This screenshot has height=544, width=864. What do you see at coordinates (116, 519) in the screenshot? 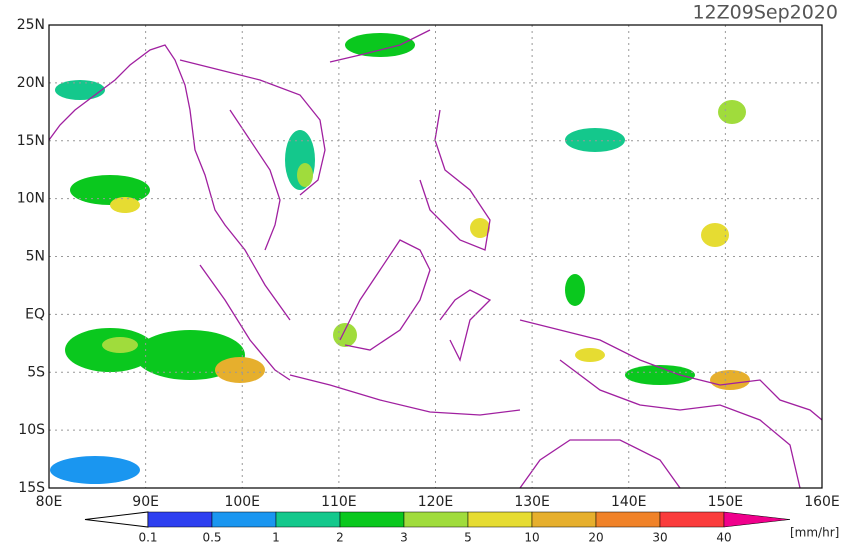
I see `colorbar-low` at bounding box center [116, 519].